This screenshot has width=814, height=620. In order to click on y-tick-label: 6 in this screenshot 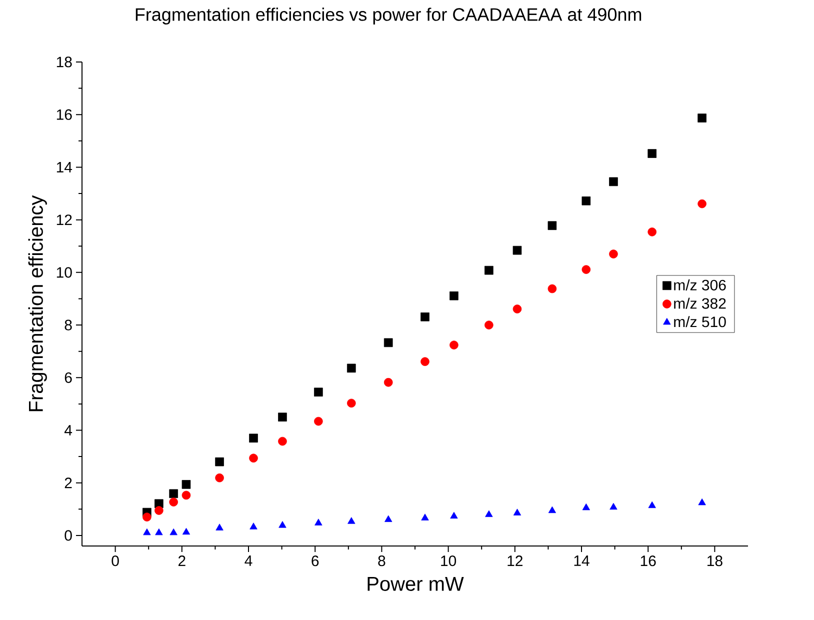, I will do `click(68, 377)`.